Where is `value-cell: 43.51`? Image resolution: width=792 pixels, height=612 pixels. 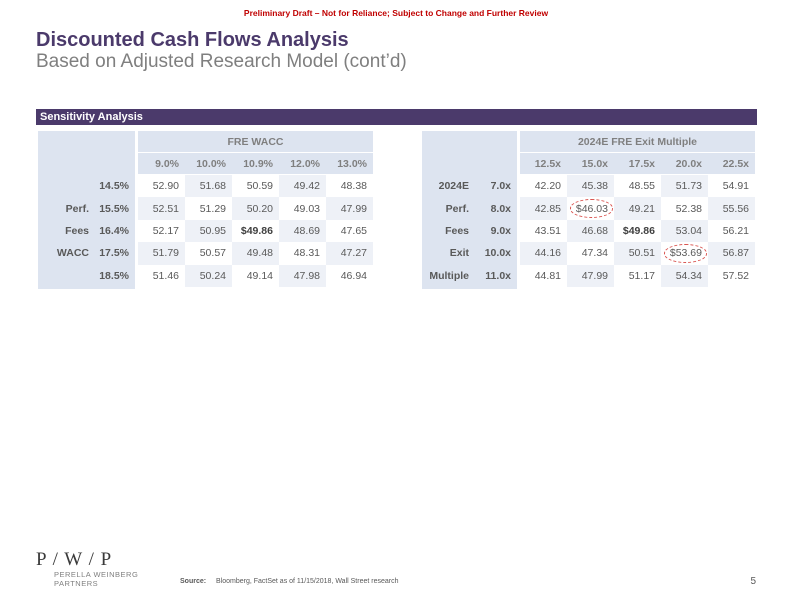 value-cell: 43.51 is located at coordinates (543, 231).